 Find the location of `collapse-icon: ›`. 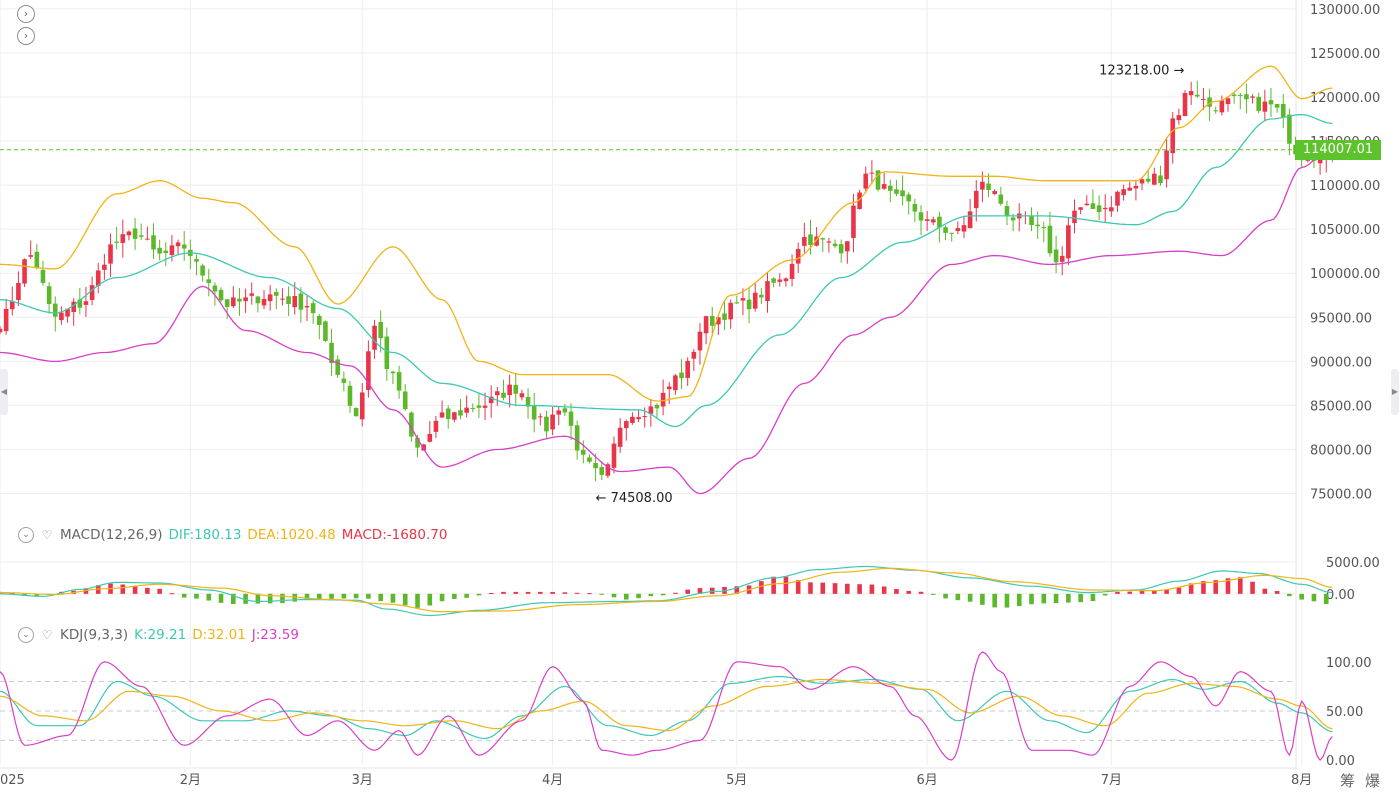

collapse-icon: › is located at coordinates (26, 14).